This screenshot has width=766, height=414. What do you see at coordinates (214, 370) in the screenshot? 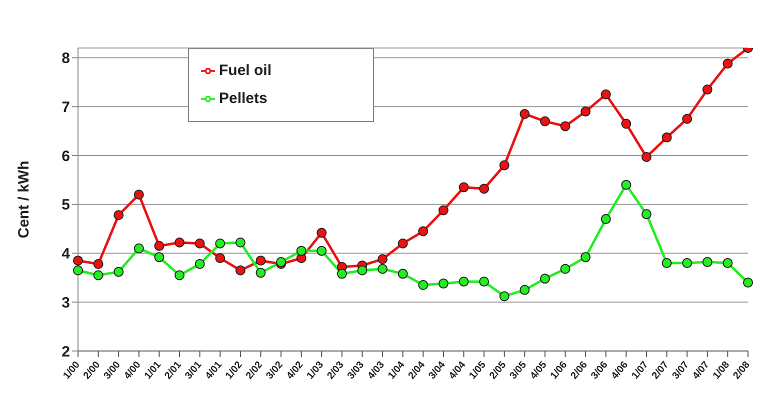
I see `x-tick-label: 4/01` at bounding box center [214, 370].